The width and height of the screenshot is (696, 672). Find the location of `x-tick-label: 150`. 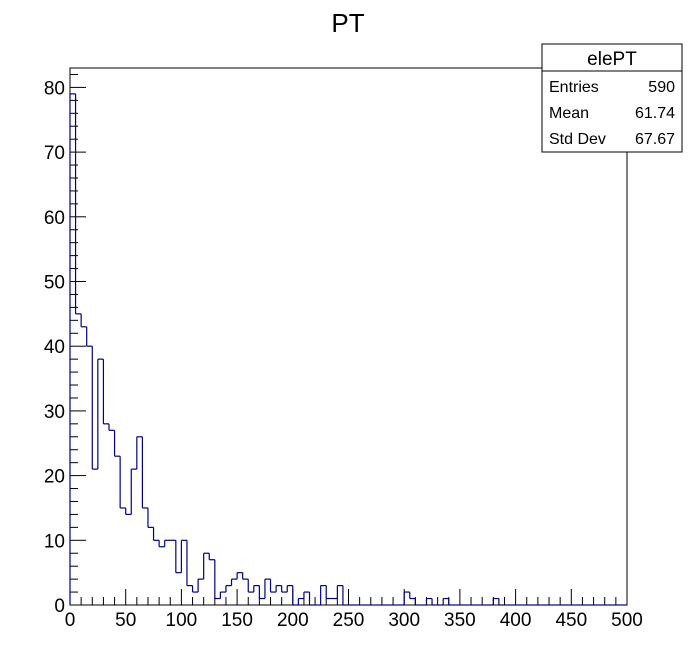

x-tick-label: 150 is located at coordinates (237, 620).